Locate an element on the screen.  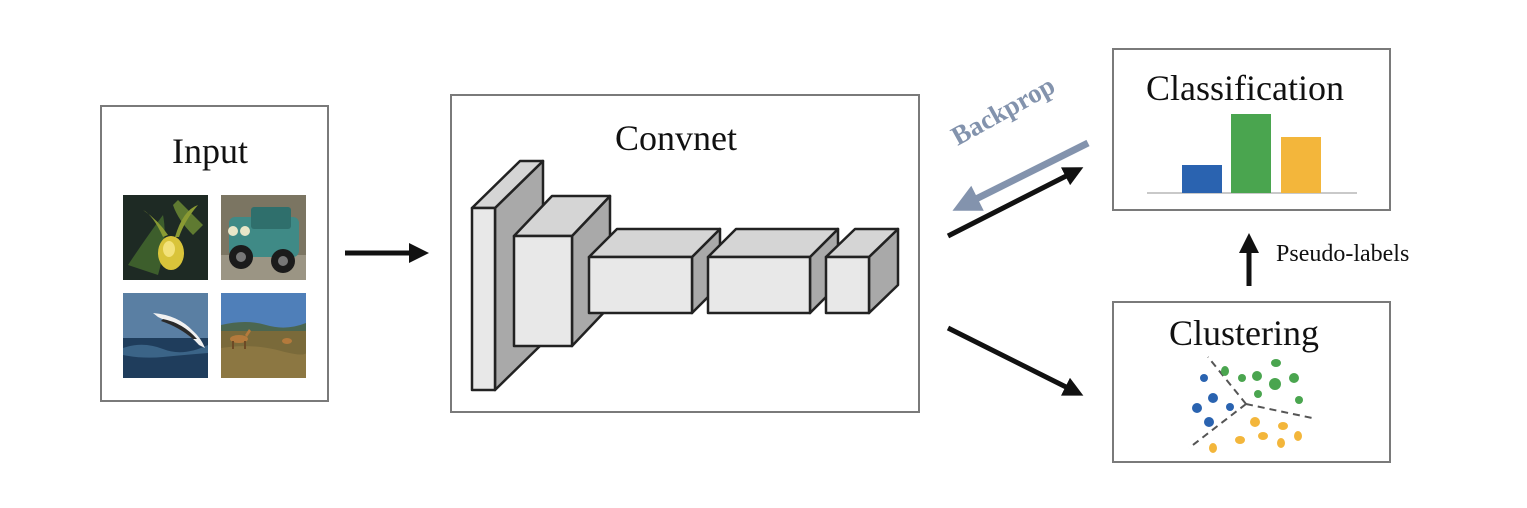
classification-bar-yellow is located at coordinates (1301, 165).